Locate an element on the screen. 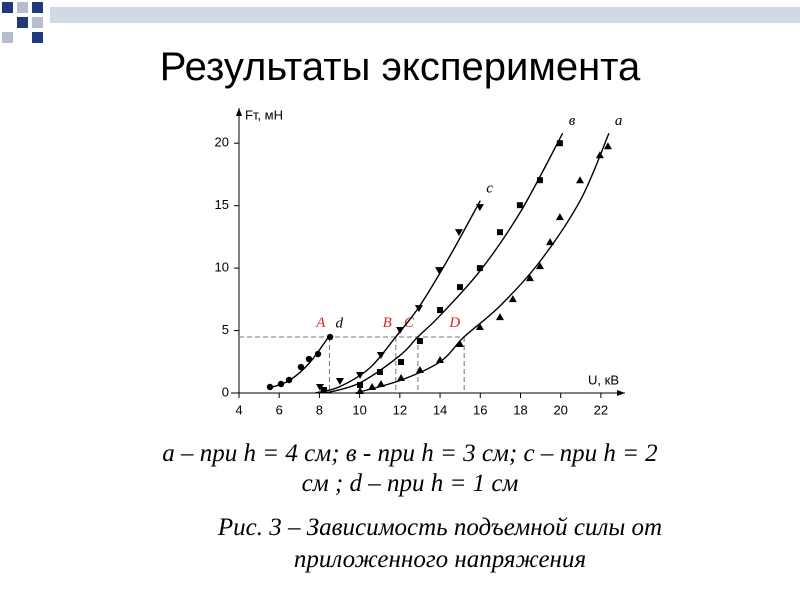 The height and width of the screenshot is (600, 800). x-tick-label: 10 is located at coordinates (359, 409).